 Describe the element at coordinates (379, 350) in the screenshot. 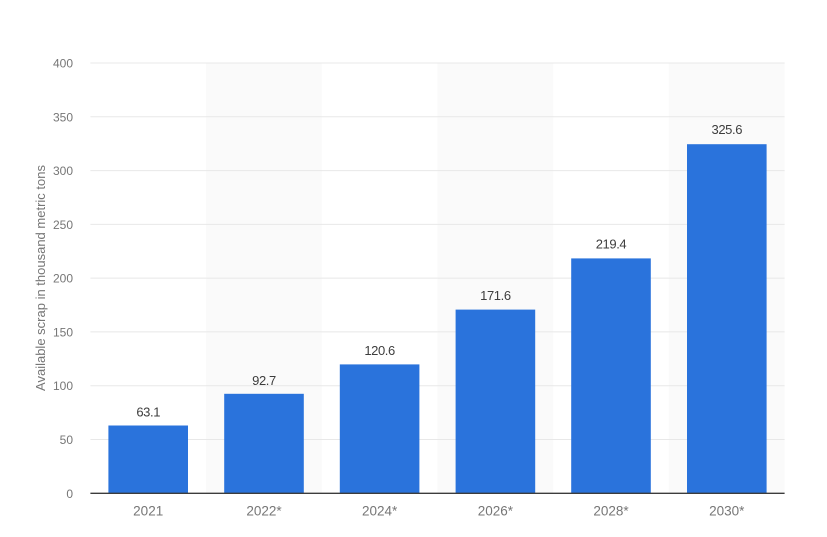

I see `svg-text: 120.6` at that location.